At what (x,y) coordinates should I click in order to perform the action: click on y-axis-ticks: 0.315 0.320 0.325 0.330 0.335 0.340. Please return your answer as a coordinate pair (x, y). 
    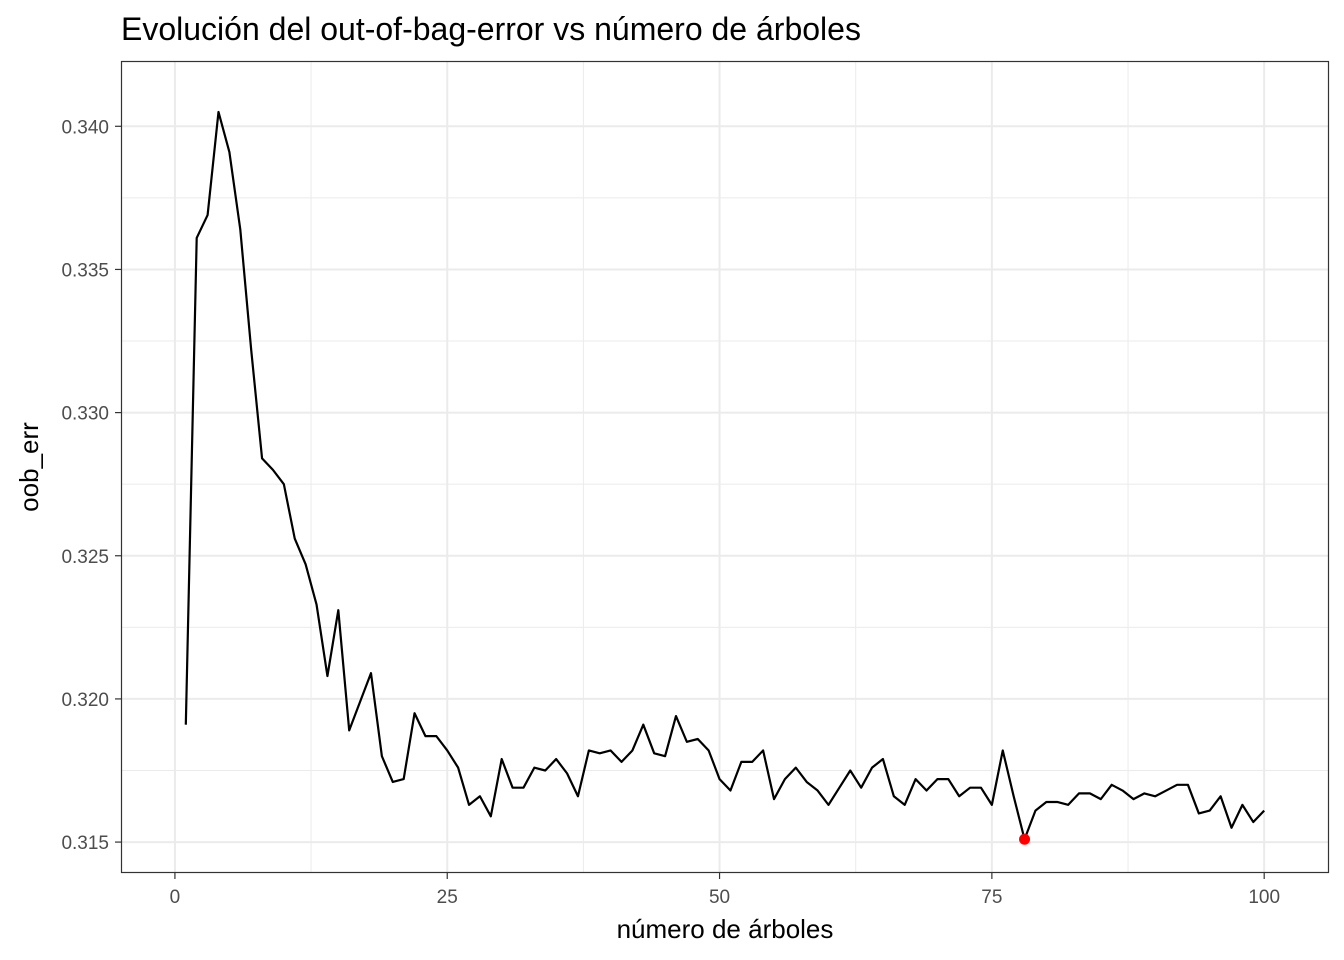
    Looking at the image, I should click on (91, 485).